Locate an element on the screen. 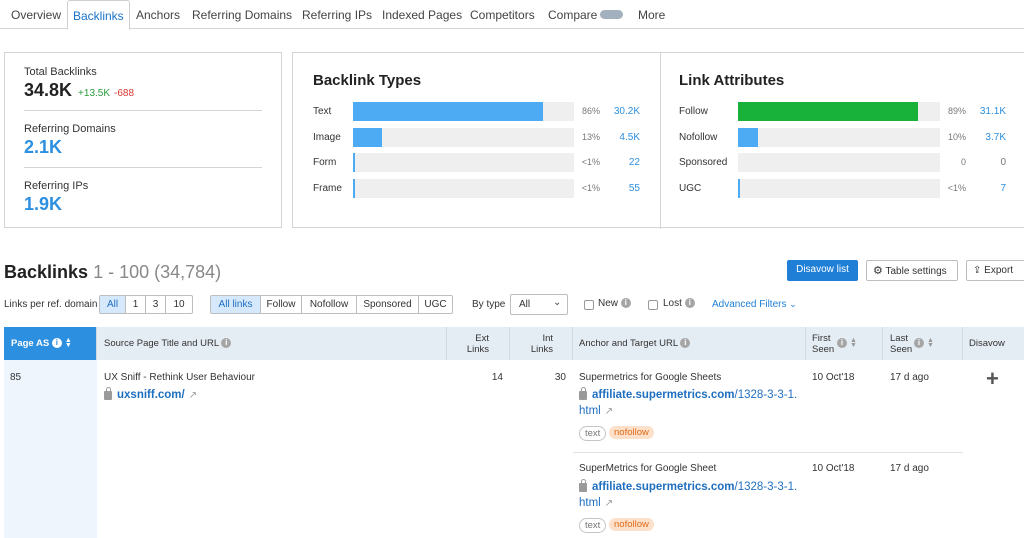 The image size is (1024, 538). col-first-seen: First Seen i ▲ ▼ is located at coordinates (844, 343).